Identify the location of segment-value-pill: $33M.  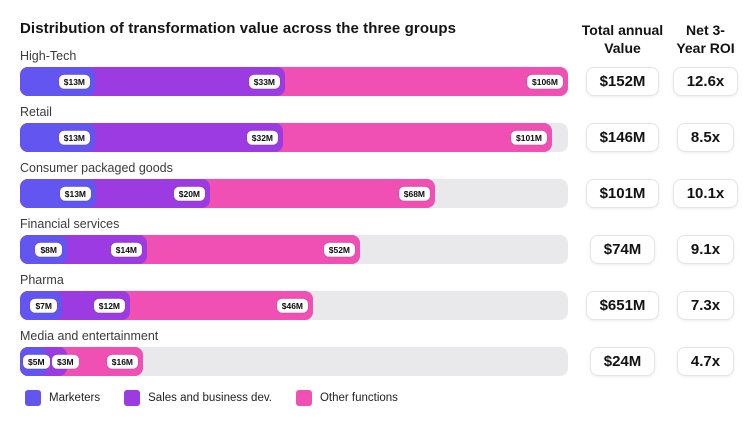
(264, 81).